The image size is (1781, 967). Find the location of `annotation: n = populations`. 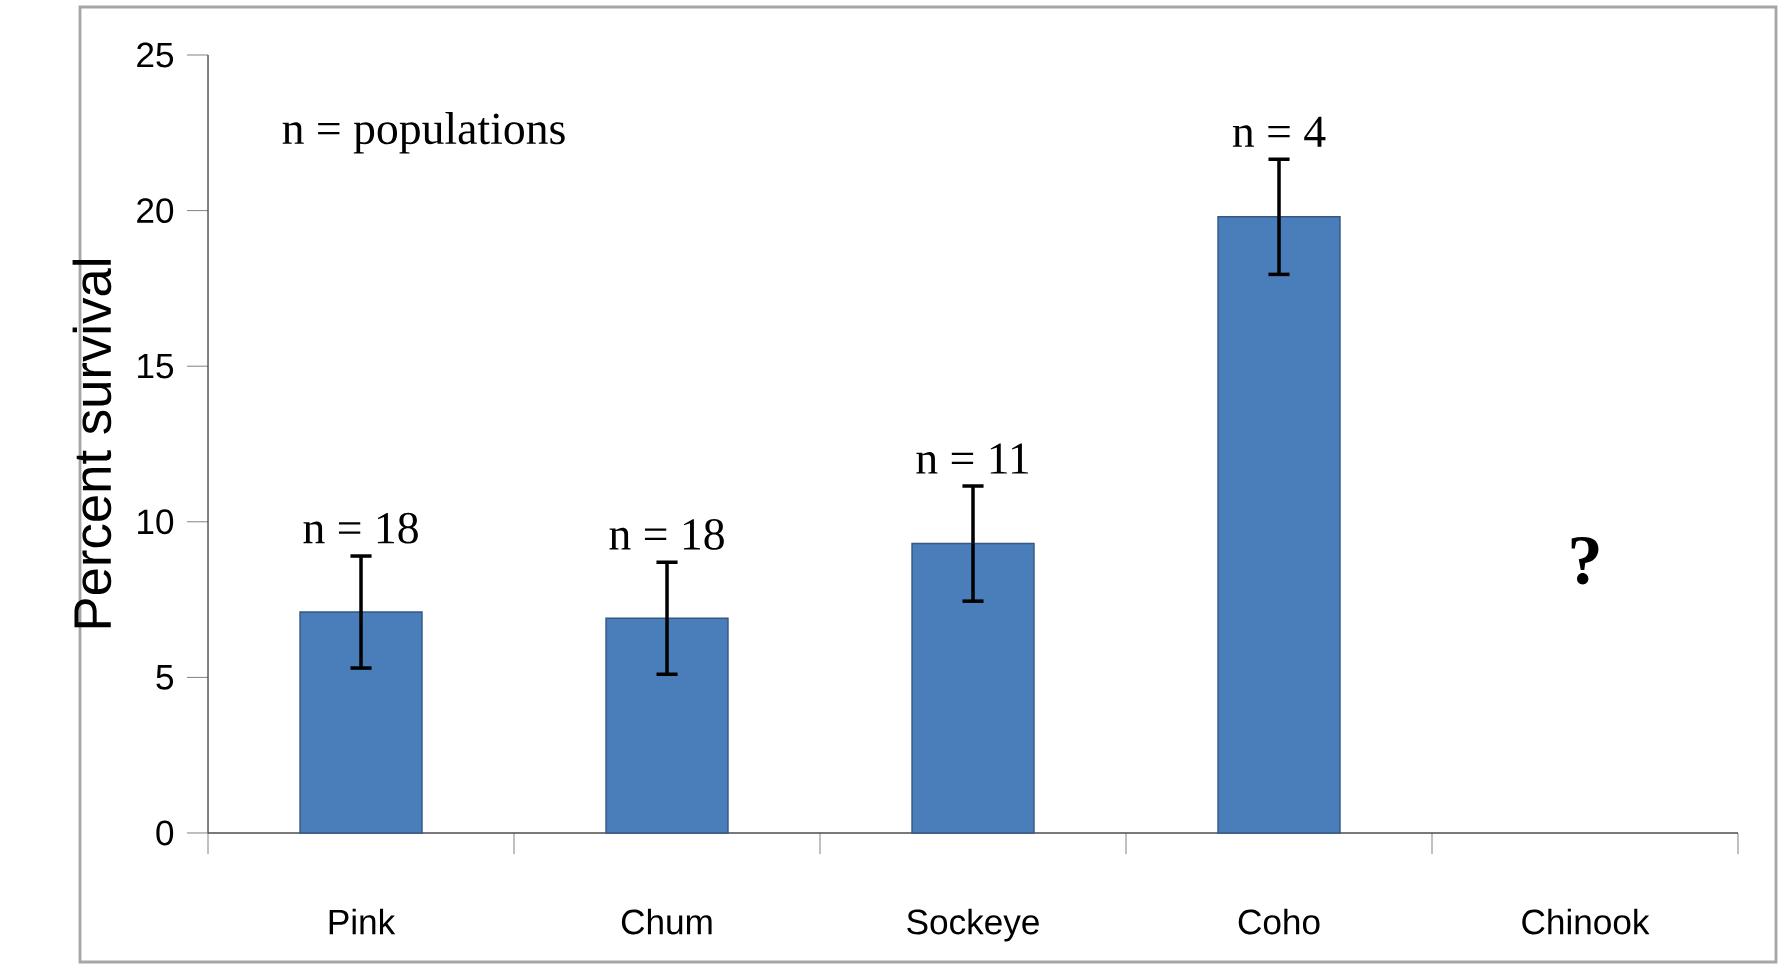

annotation: n = populations is located at coordinates (423, 133).